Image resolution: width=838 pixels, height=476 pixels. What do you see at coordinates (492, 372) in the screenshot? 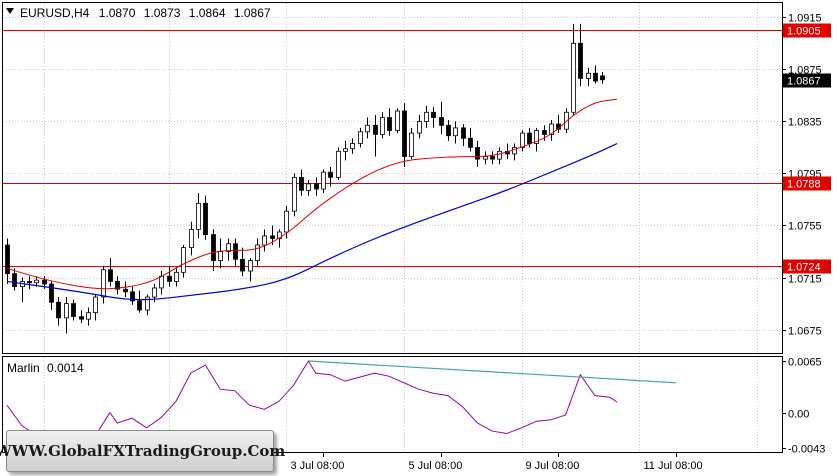
I see `trendline` at bounding box center [492, 372].